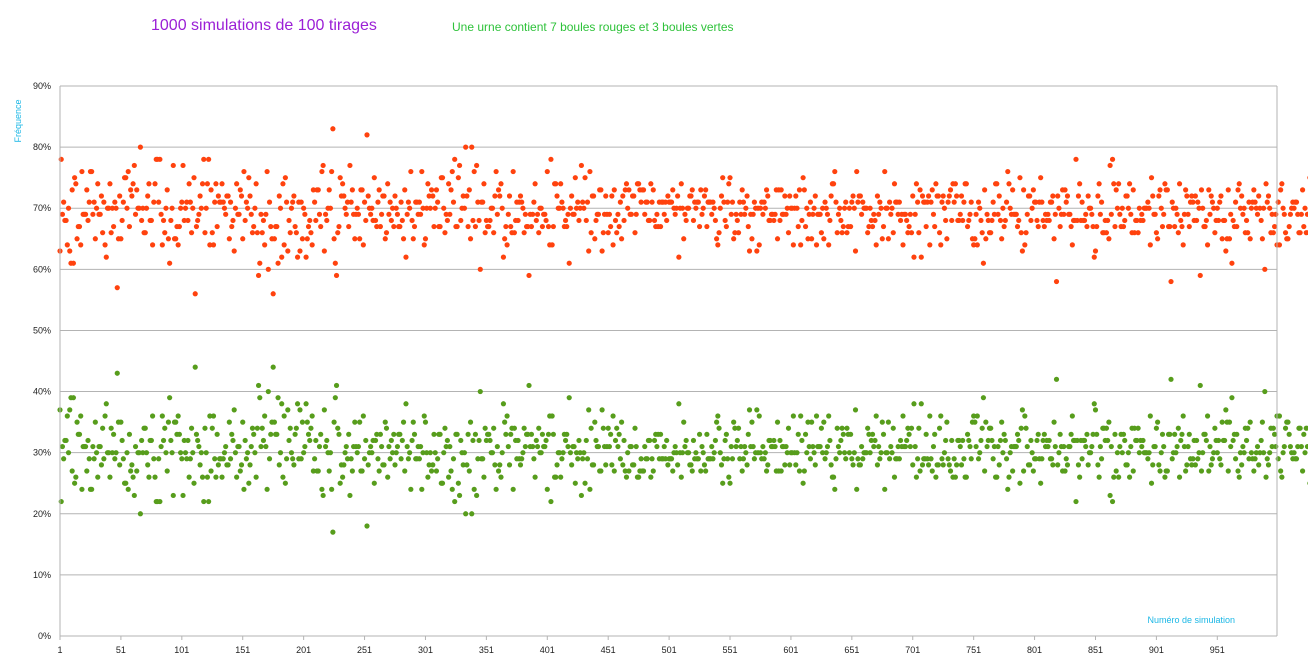  Describe the element at coordinates (1156, 650) in the screenshot. I see `x-tick-label: 901` at that location.